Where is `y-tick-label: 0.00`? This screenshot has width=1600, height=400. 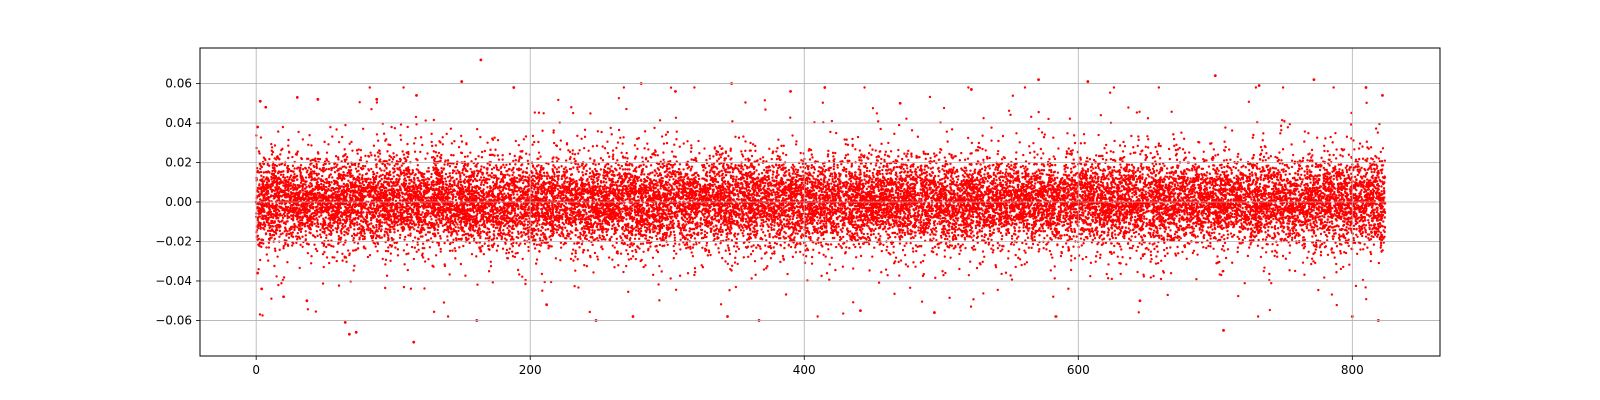
y-tick-label: 0.00 is located at coordinates (178, 202).